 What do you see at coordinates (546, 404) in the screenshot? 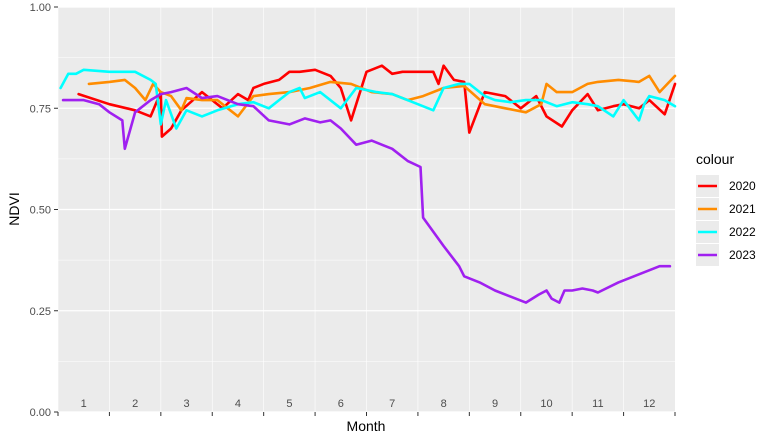
I see `x-tick-label: 10` at bounding box center [546, 404].